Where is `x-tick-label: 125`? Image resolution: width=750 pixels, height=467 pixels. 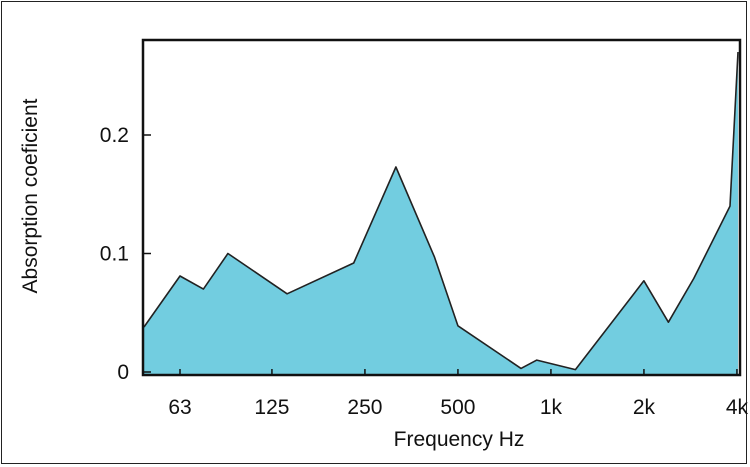
x-tick-label: 125 is located at coordinates (271, 407).